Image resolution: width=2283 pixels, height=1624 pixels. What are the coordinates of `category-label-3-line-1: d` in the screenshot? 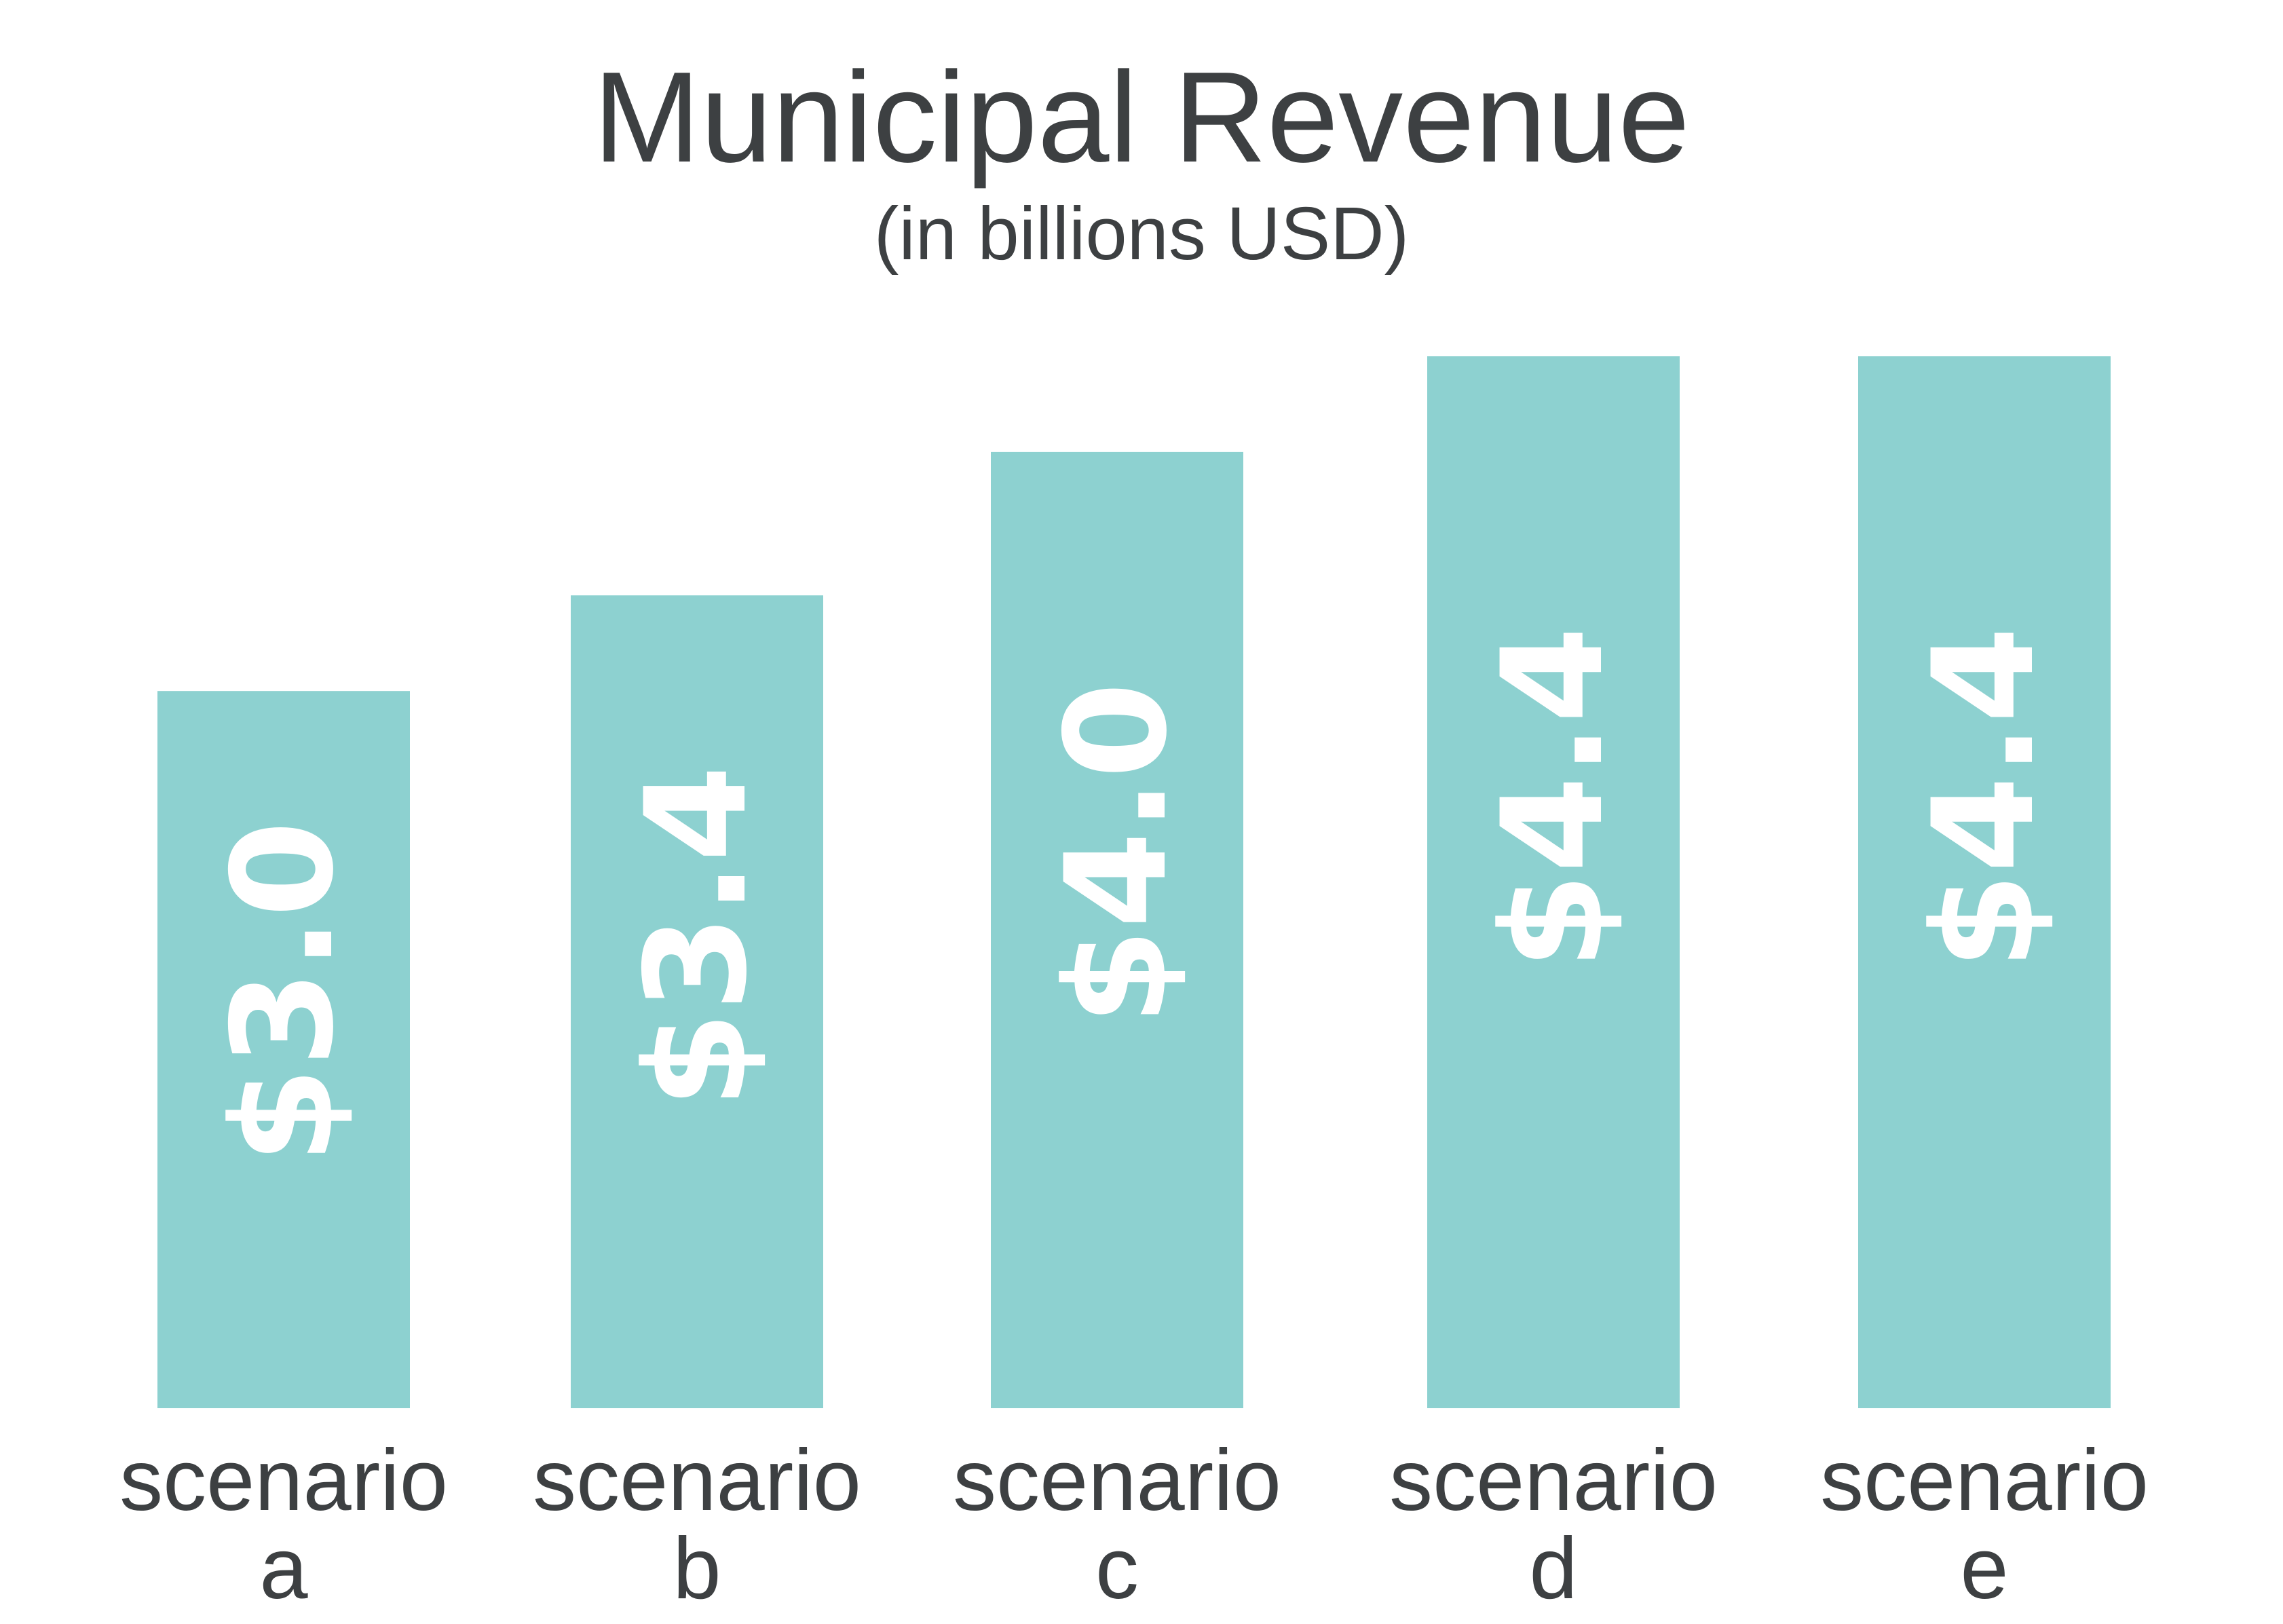 It's located at (1553, 1569).